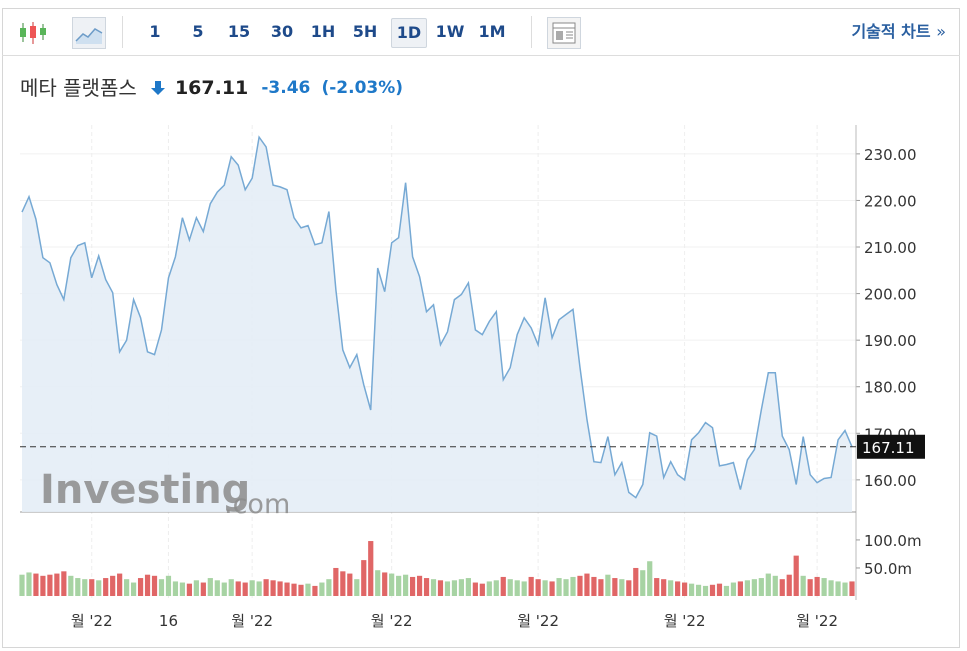  I want to click on y-tick-label: 230.00, so click(890, 155).